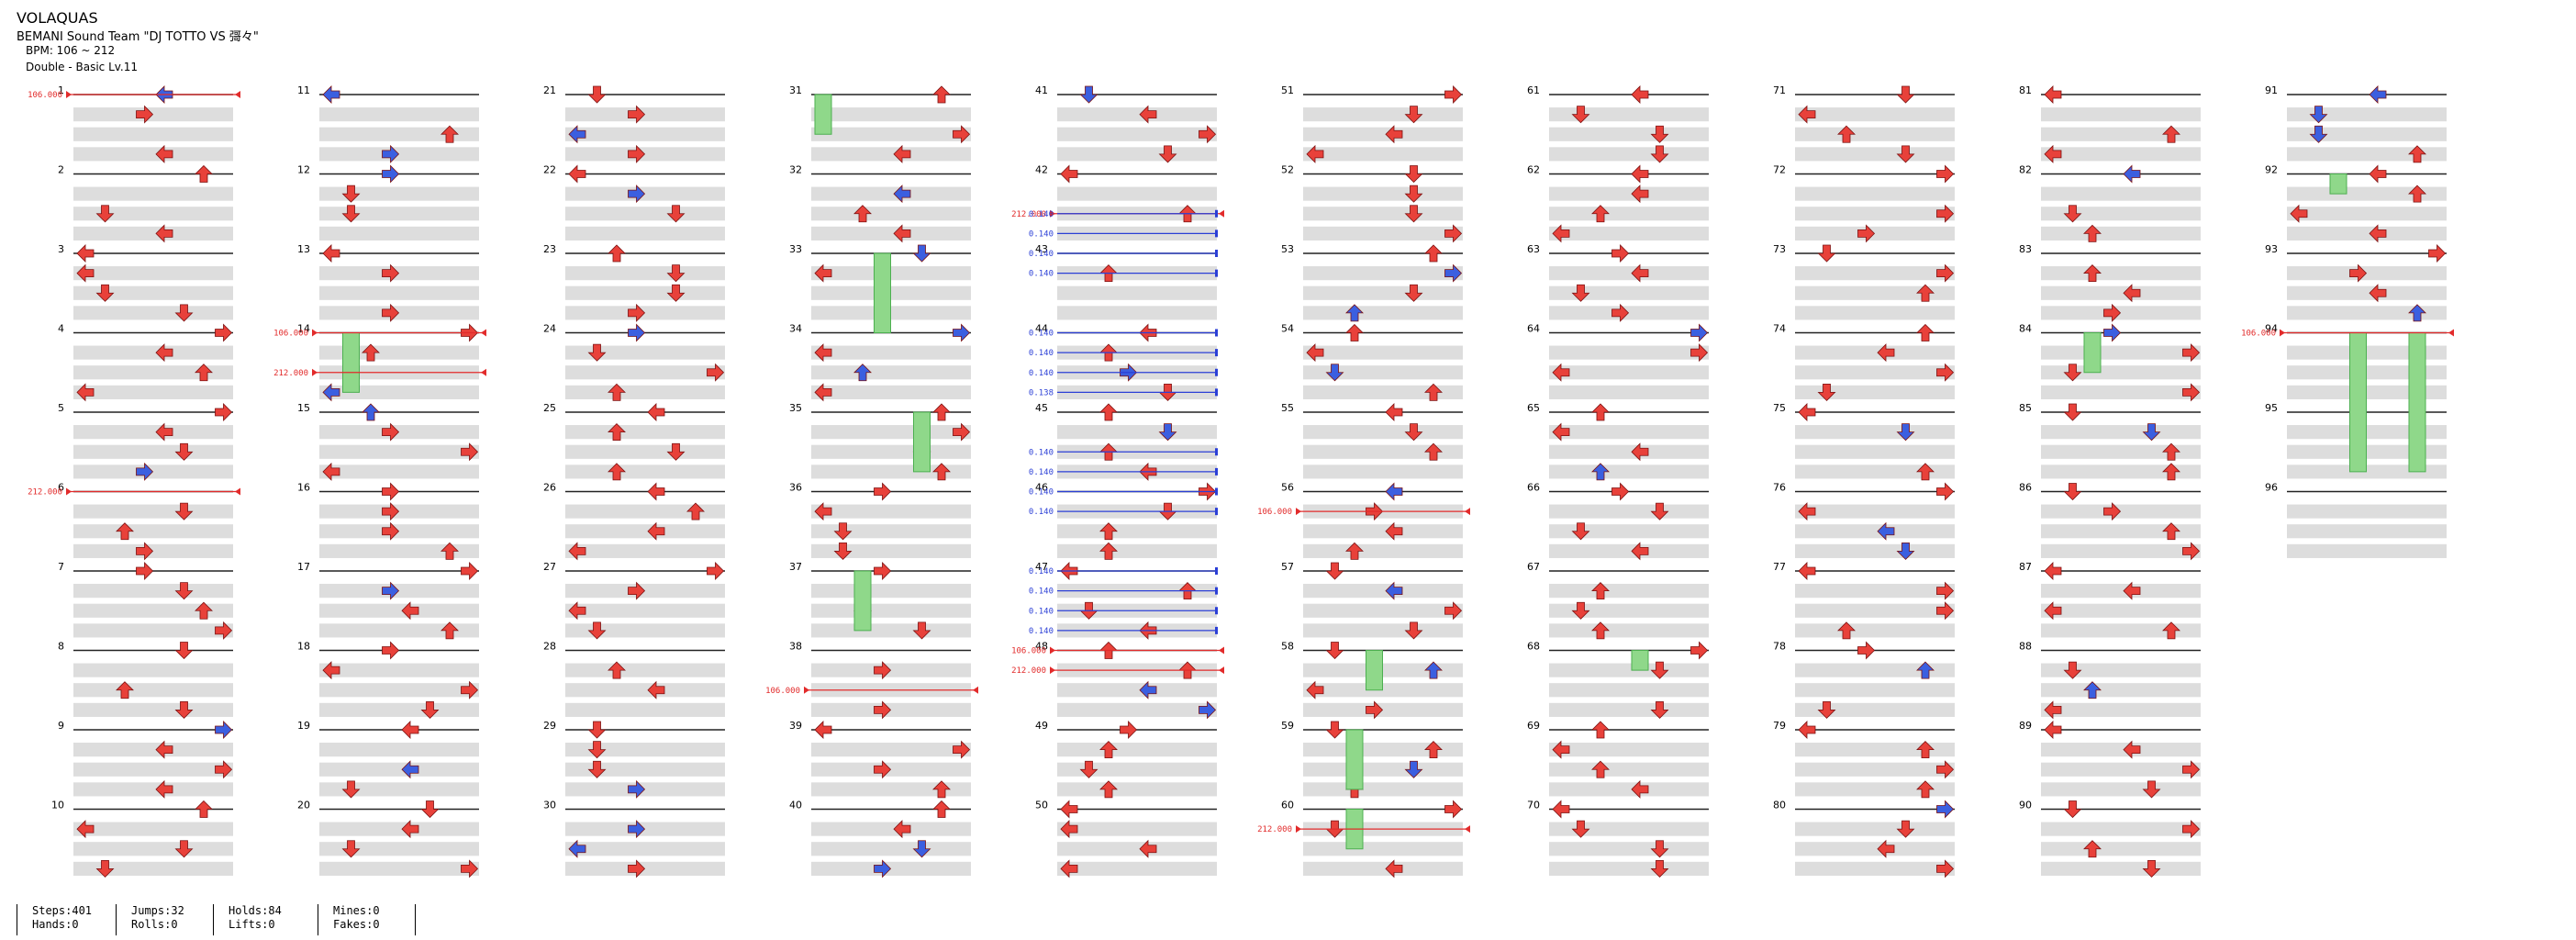 Image resolution: width=2576 pixels, height=940 pixels. I want to click on measure-number: 55, so click(1287, 408).